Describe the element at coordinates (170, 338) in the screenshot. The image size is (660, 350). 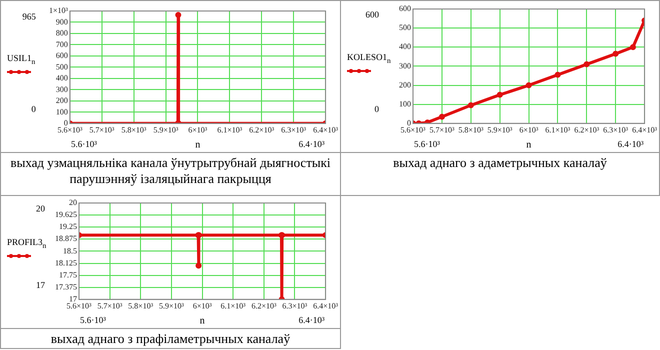
I see `text: выхад аднаго з прафіламетрычных каналаў` at that location.